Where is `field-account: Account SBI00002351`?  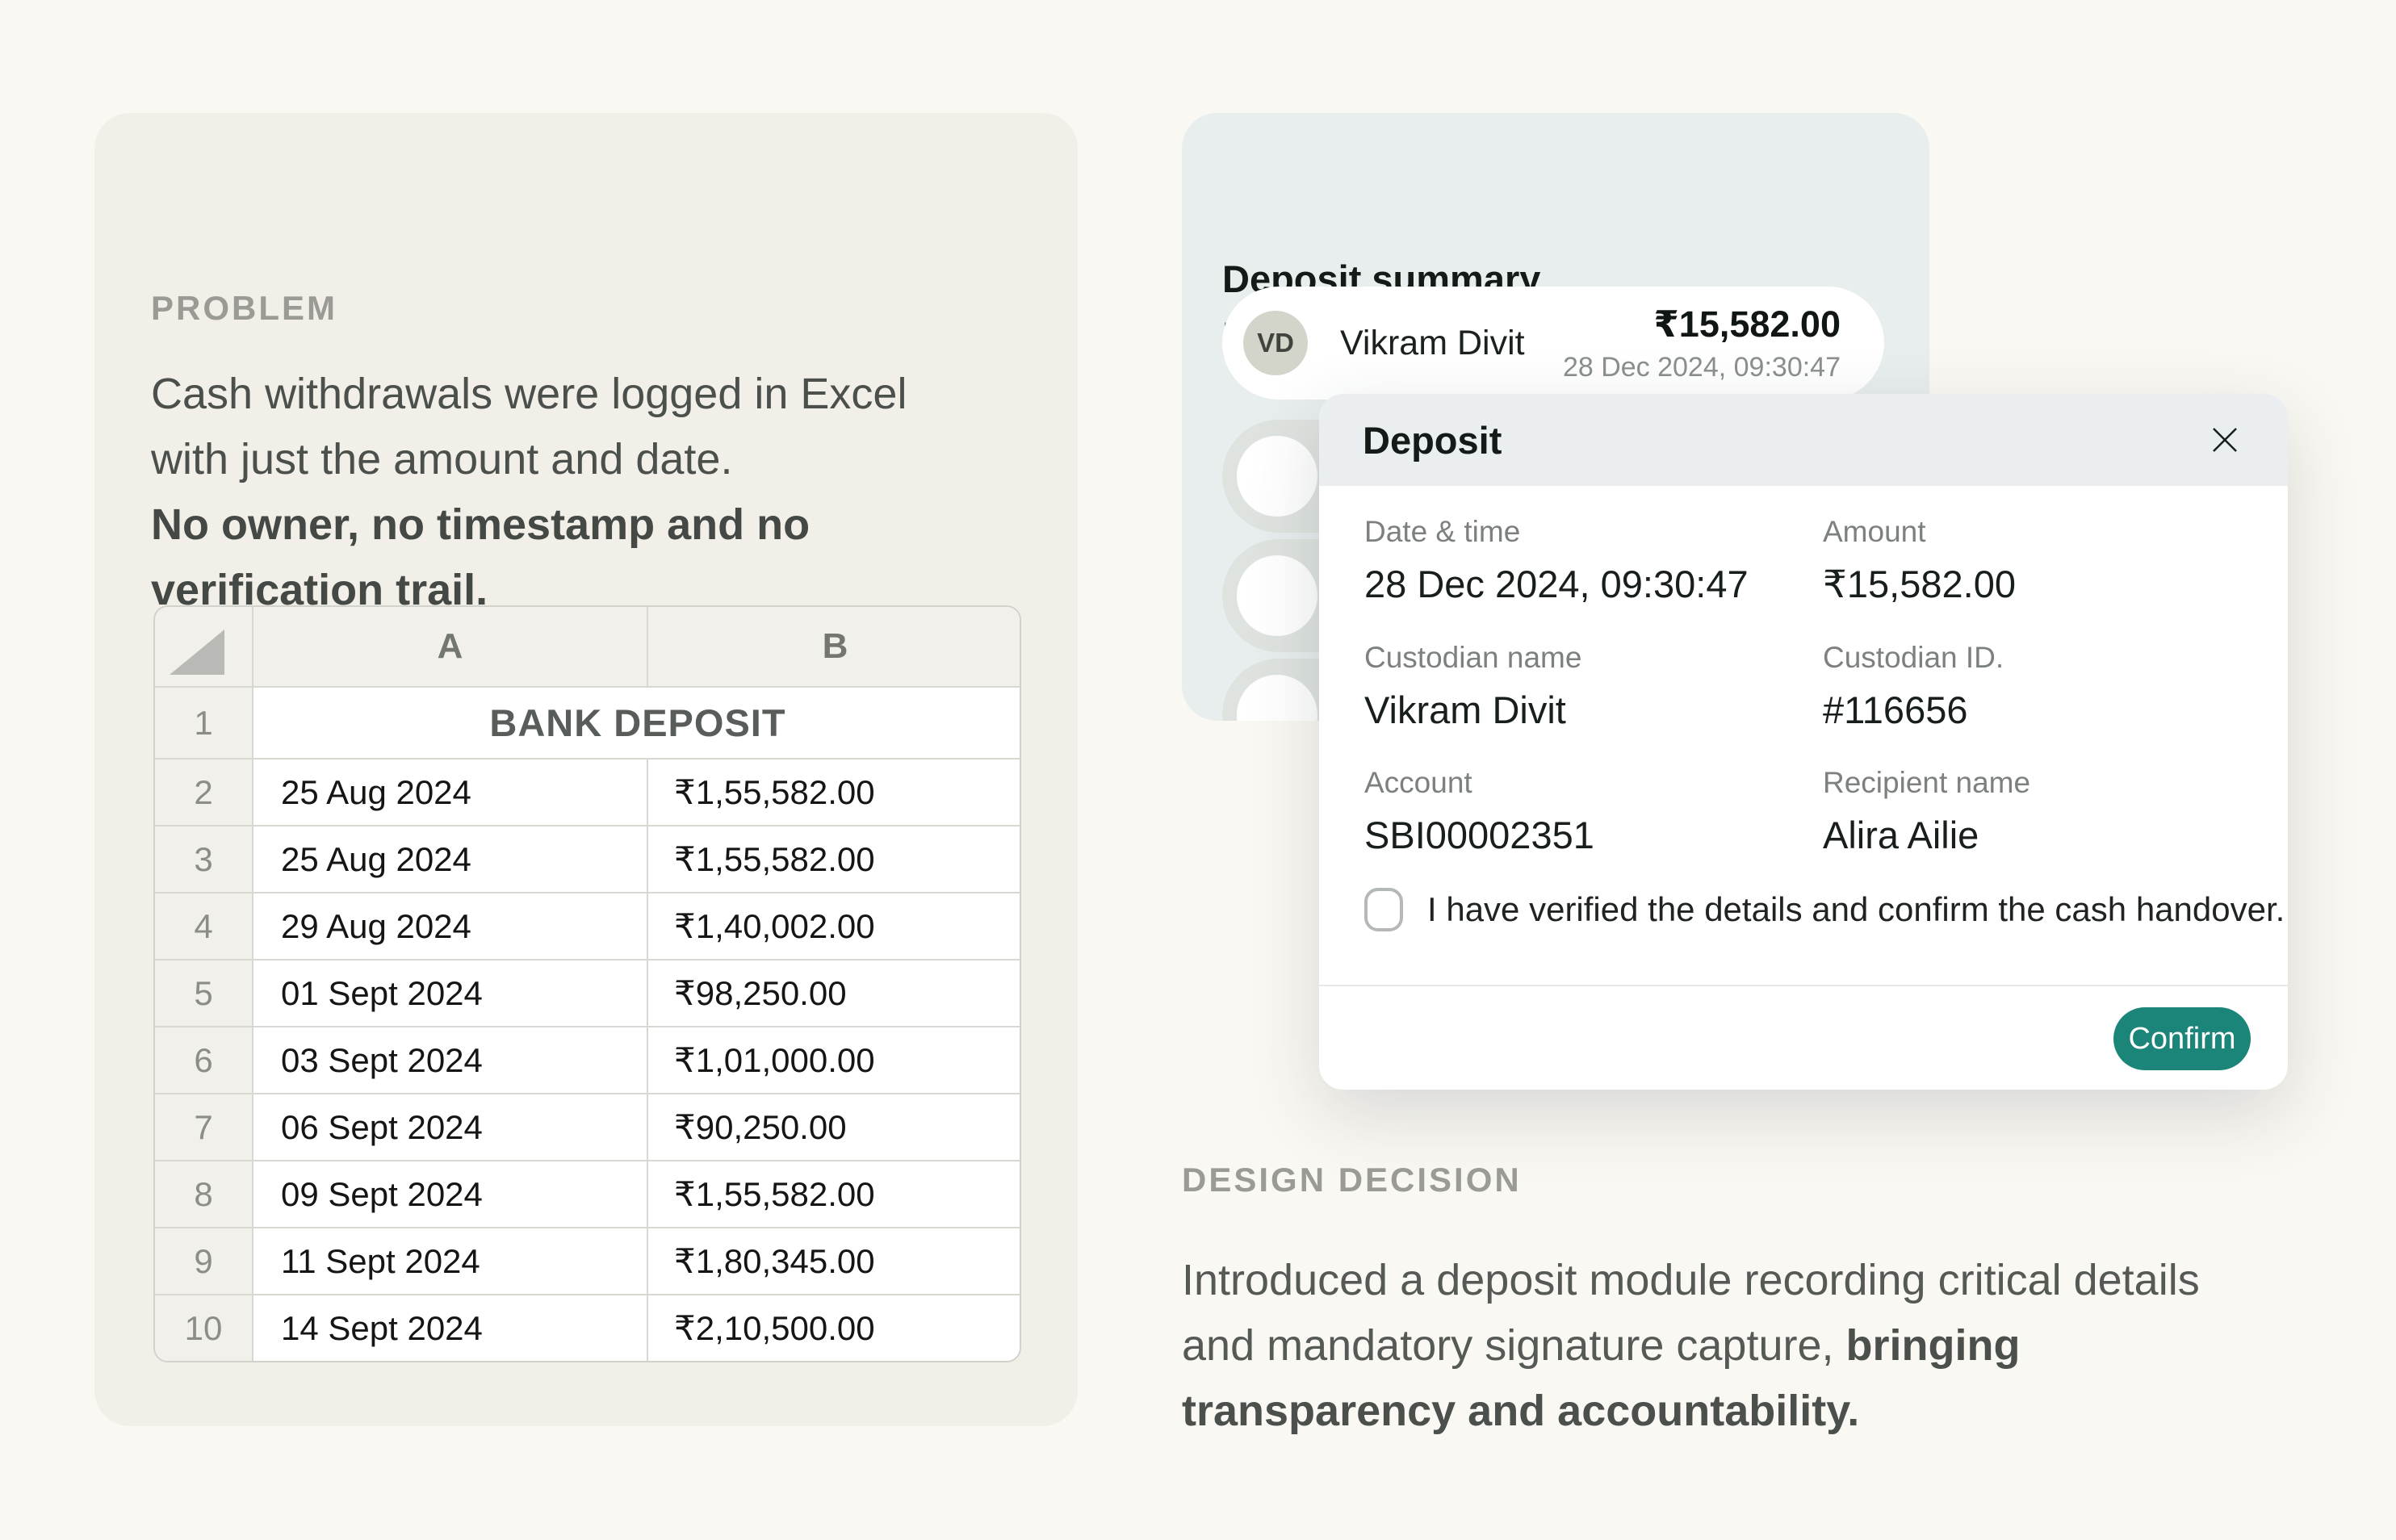
field-account: Account SBI00002351 is located at coordinates (1593, 811).